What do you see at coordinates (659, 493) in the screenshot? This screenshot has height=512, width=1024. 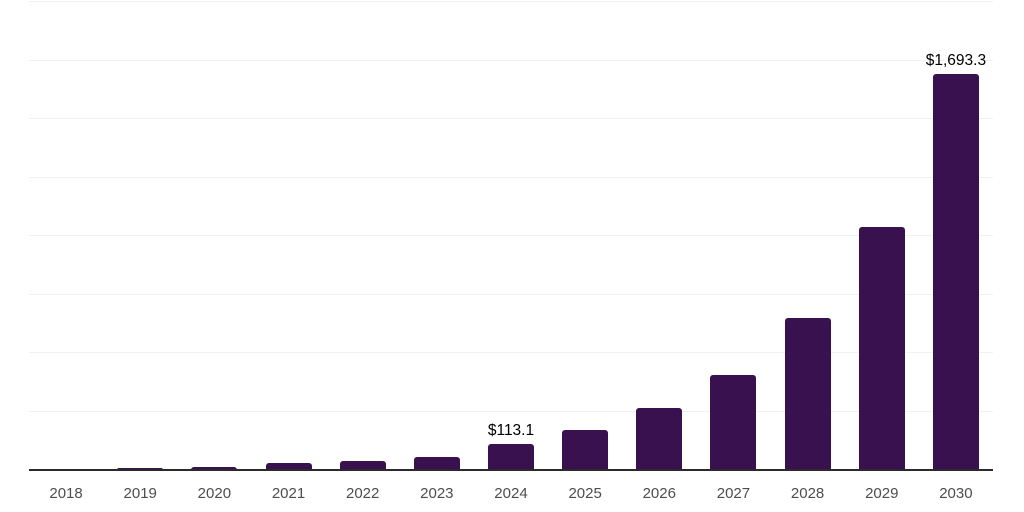 I see `x-tick-2026: 2026` at bounding box center [659, 493].